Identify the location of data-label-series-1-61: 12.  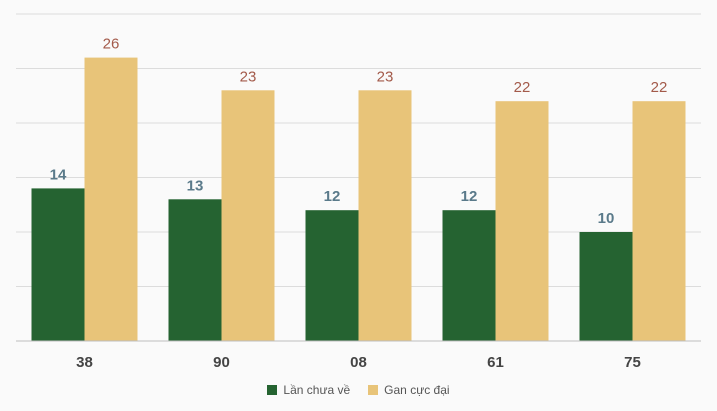
(469, 196).